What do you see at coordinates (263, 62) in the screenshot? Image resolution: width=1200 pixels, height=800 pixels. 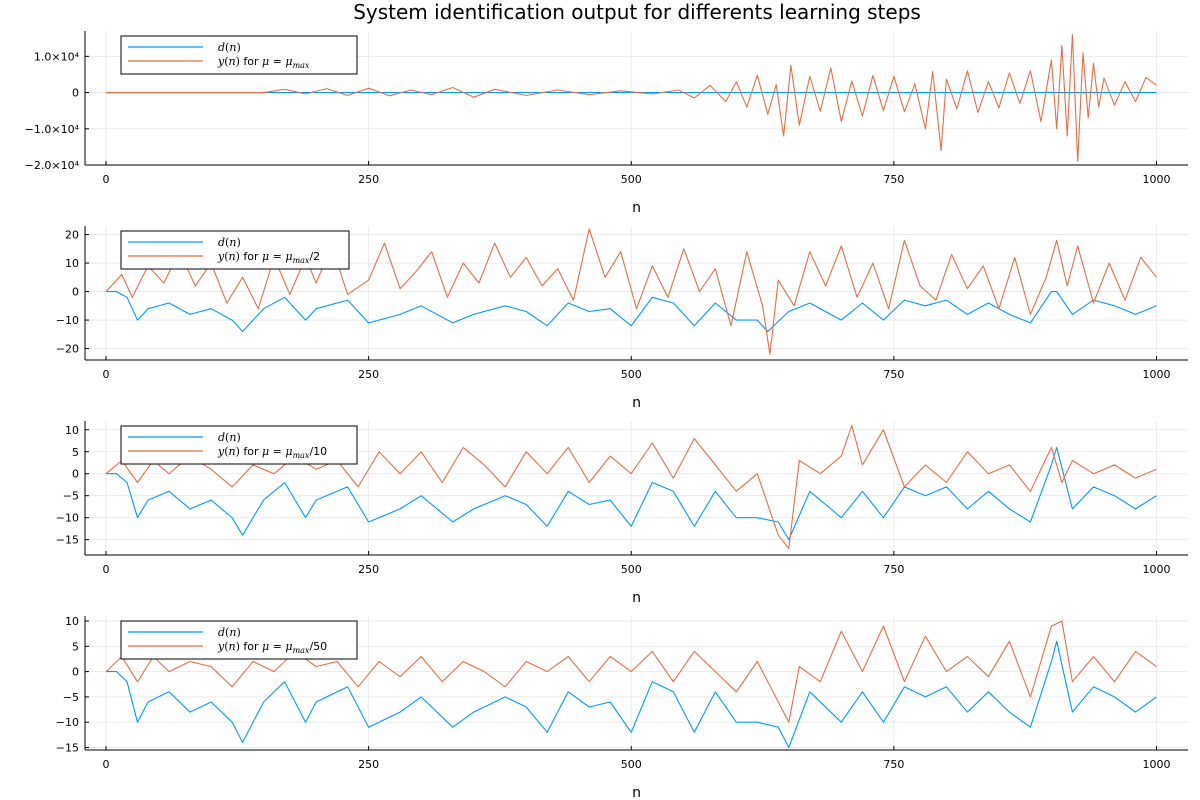 I see `legend-entry: y(n) for μ = μmax` at bounding box center [263, 62].